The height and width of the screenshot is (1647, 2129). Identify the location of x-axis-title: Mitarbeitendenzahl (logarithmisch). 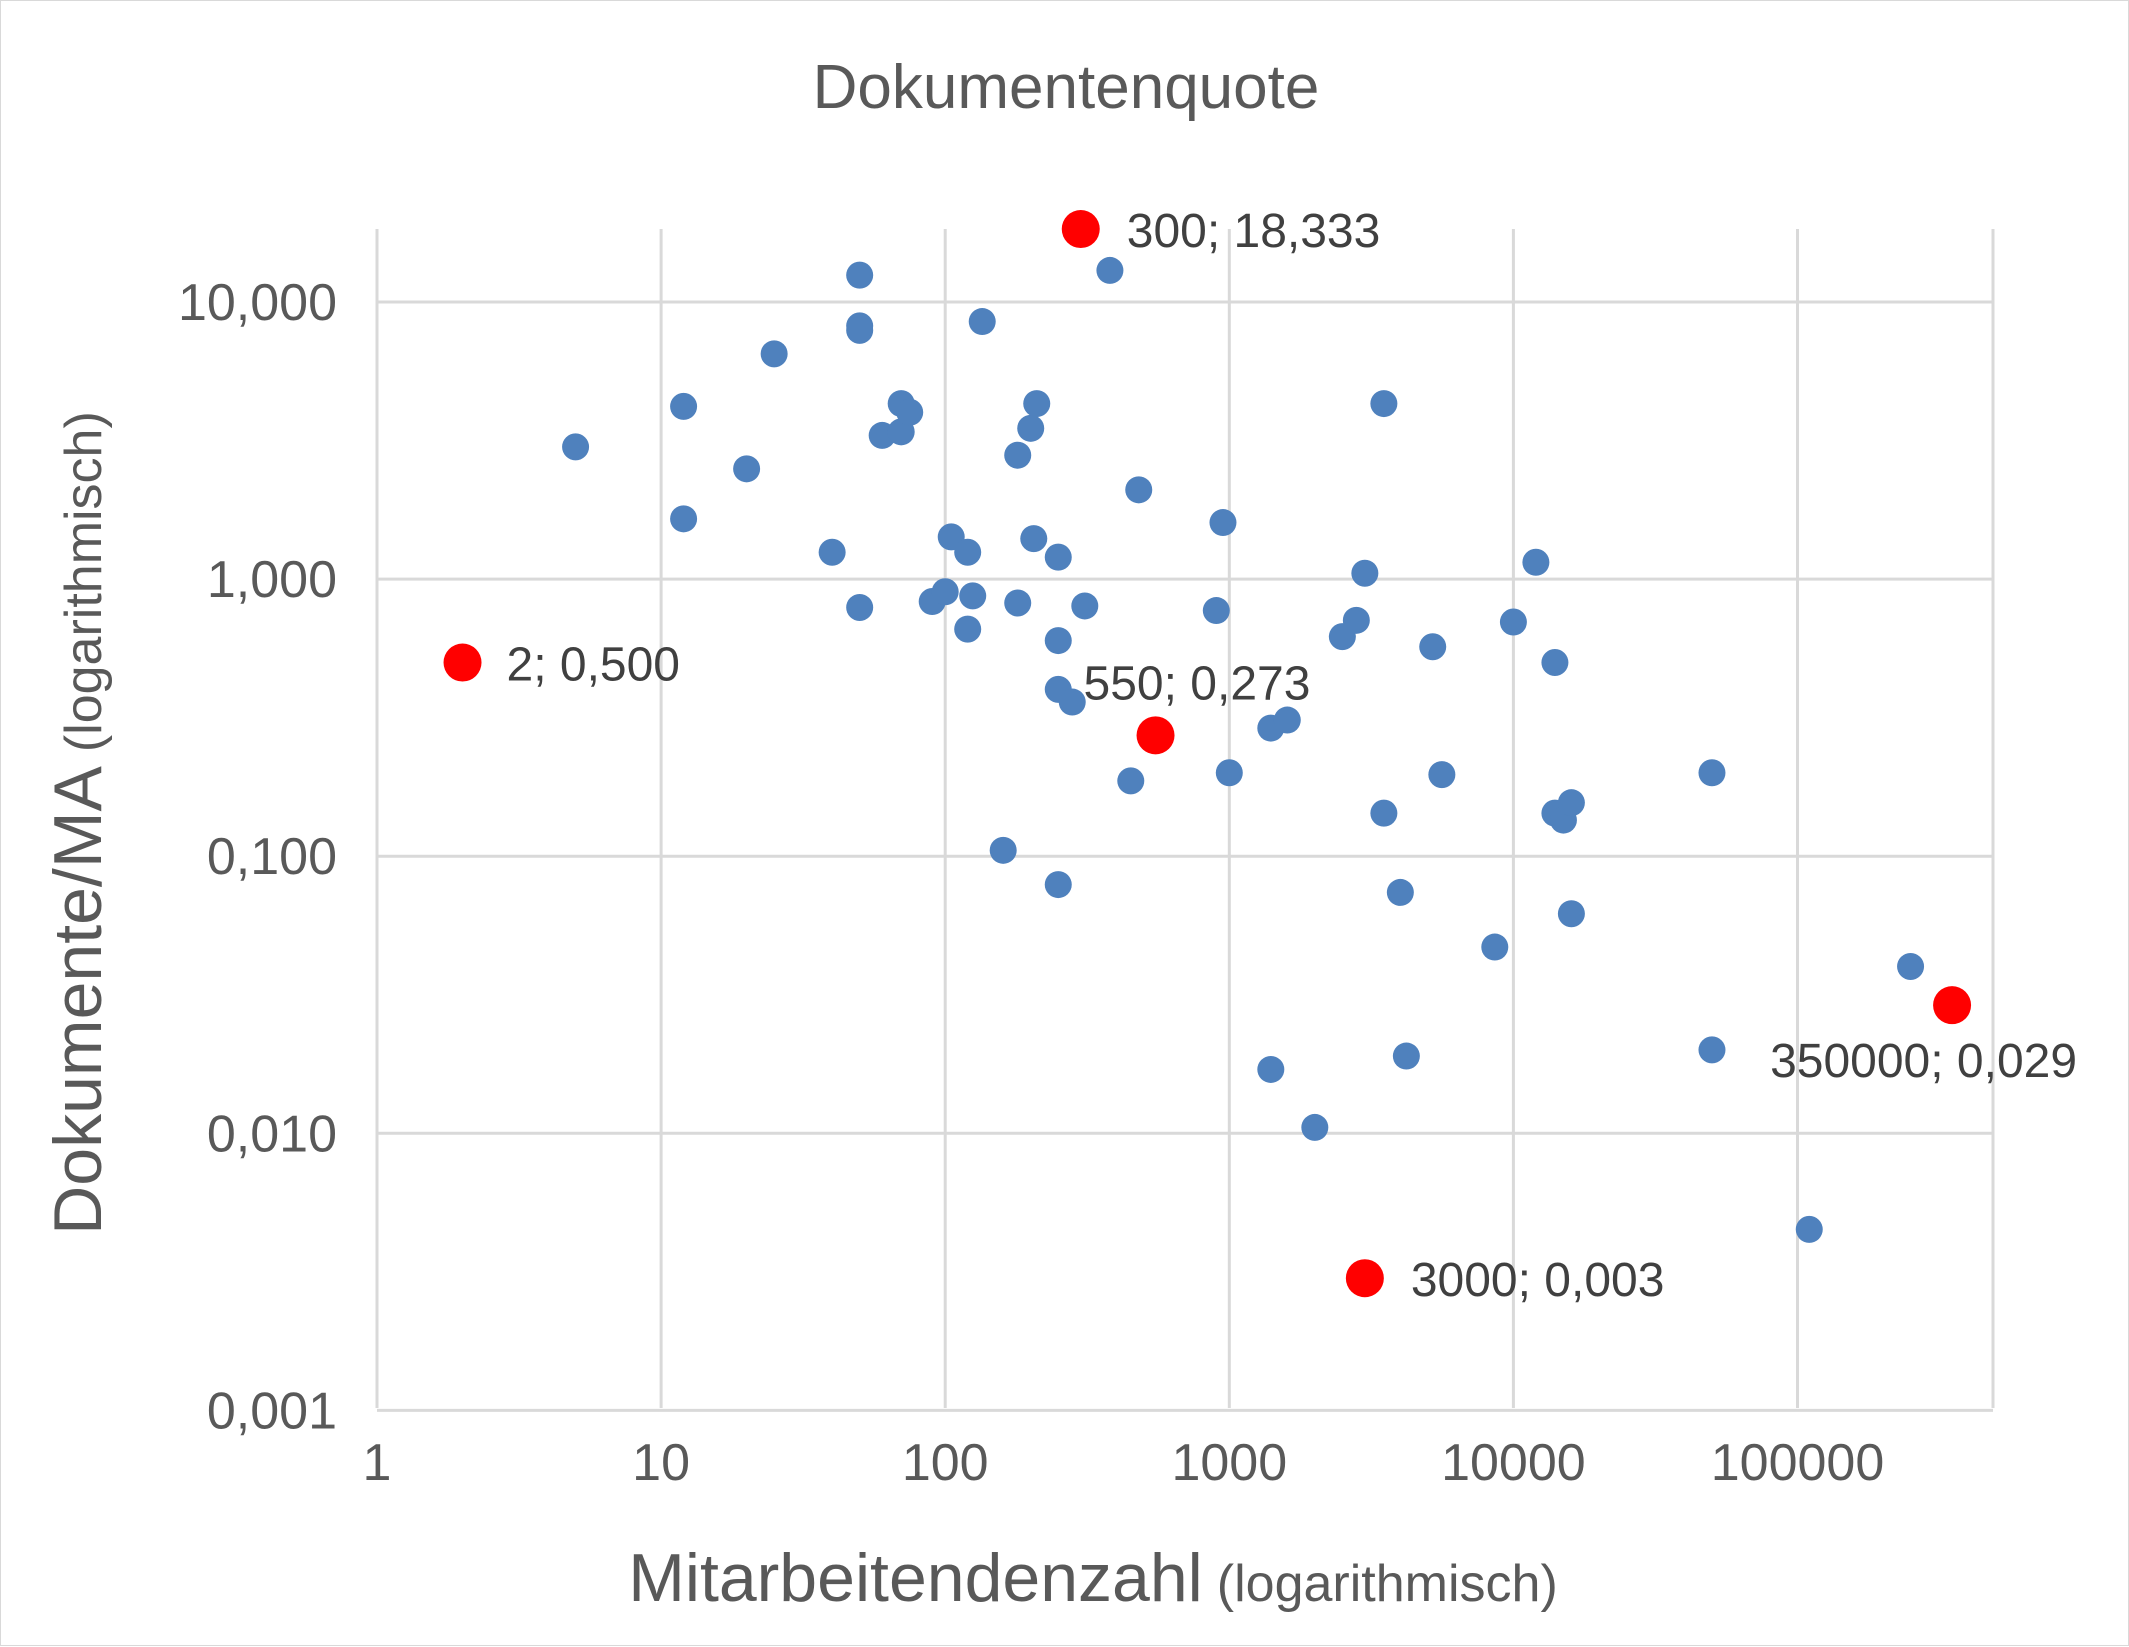
(1093, 1578).